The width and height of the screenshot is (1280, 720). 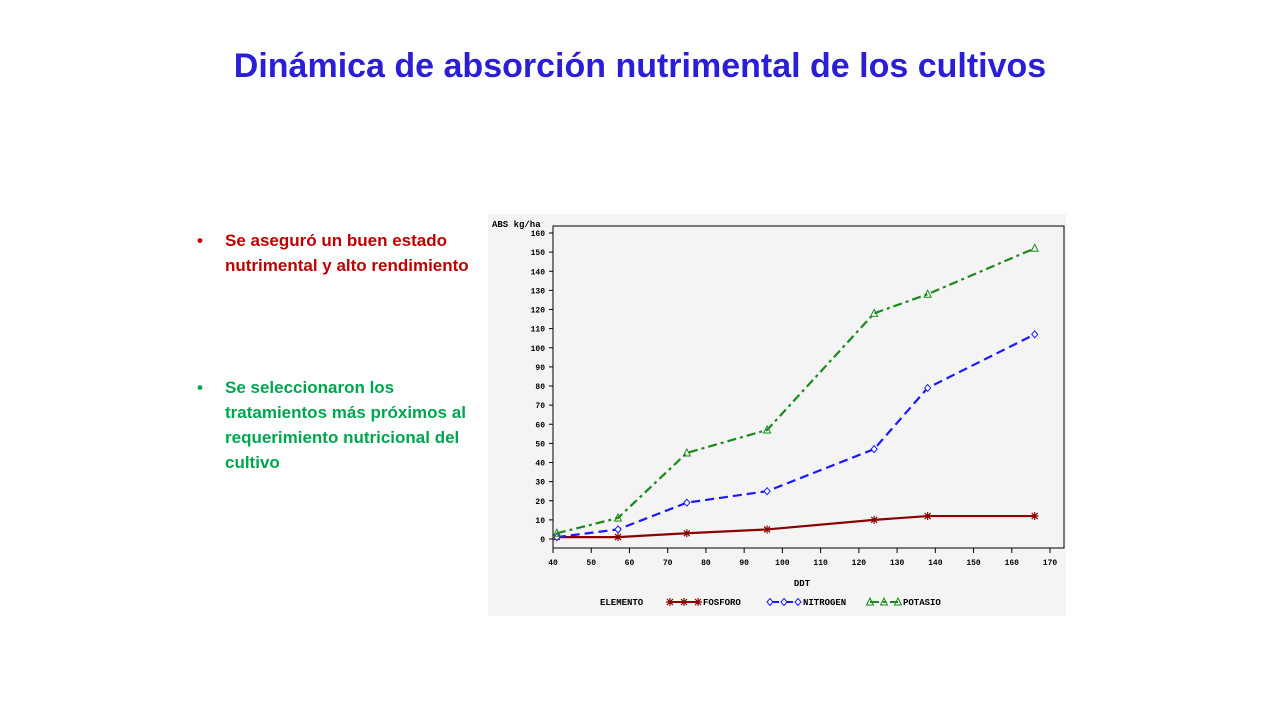 What do you see at coordinates (796, 436) in the screenshot?
I see `series-nitrogen` at bounding box center [796, 436].